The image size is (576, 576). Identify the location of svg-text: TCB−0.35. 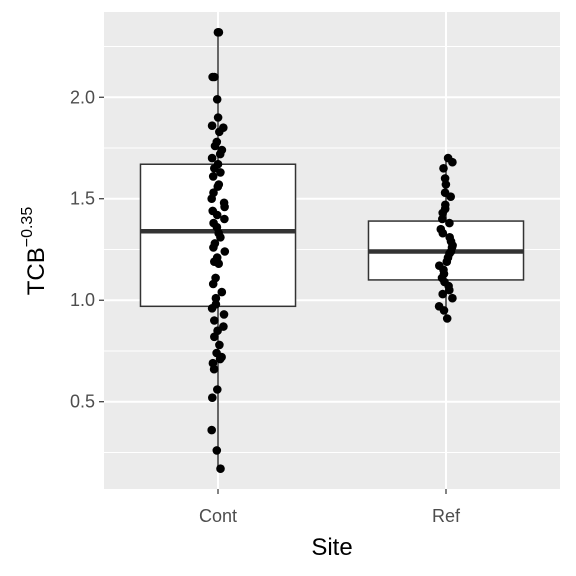
(34, 251).